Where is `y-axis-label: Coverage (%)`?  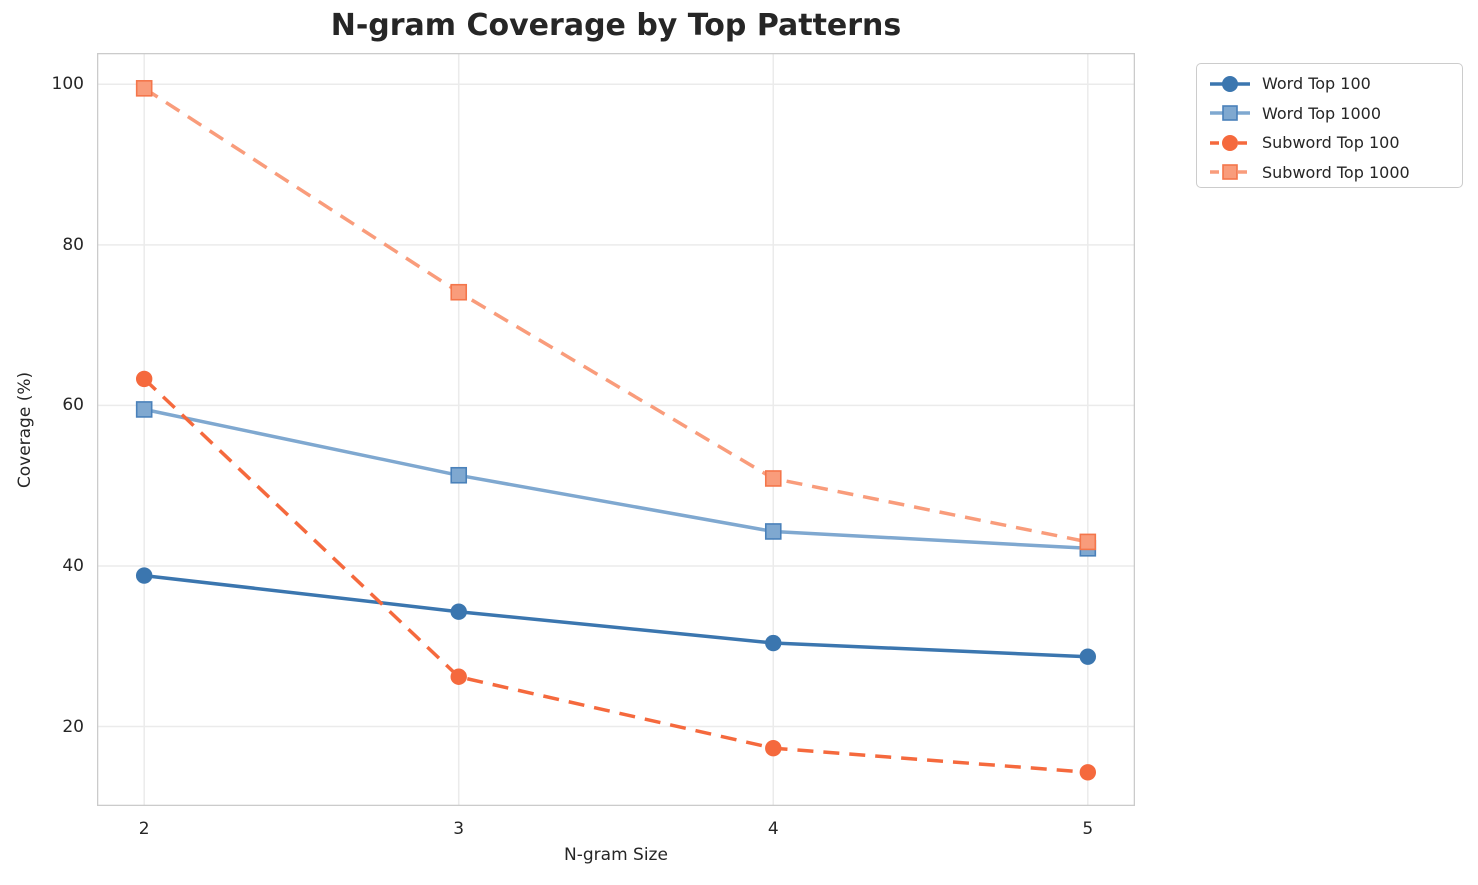 y-axis-label: Coverage (%) is located at coordinates (25, 430).